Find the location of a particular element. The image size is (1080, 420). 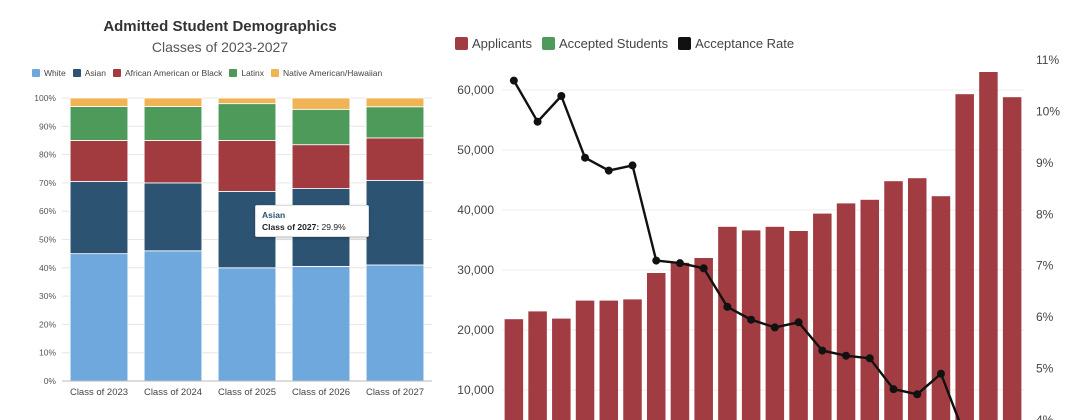

legend-label: Latinx is located at coordinates (253, 73).